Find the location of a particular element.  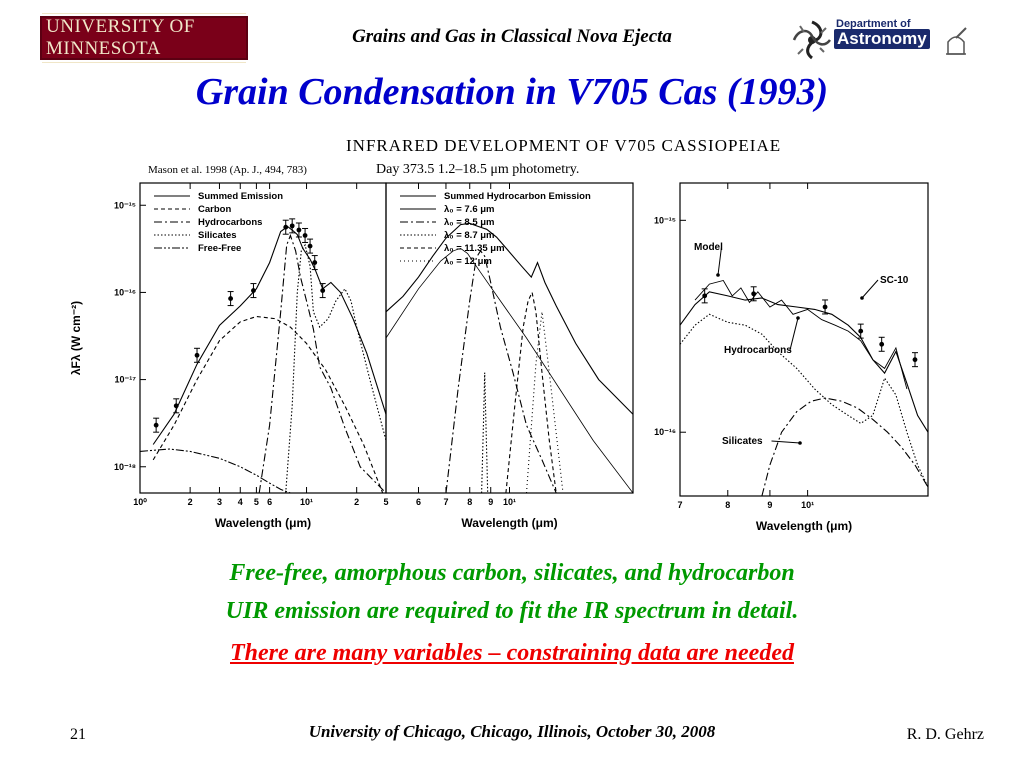

university-logo: UNIVERSITY OF MINNESOTA is located at coordinates (144, 38).